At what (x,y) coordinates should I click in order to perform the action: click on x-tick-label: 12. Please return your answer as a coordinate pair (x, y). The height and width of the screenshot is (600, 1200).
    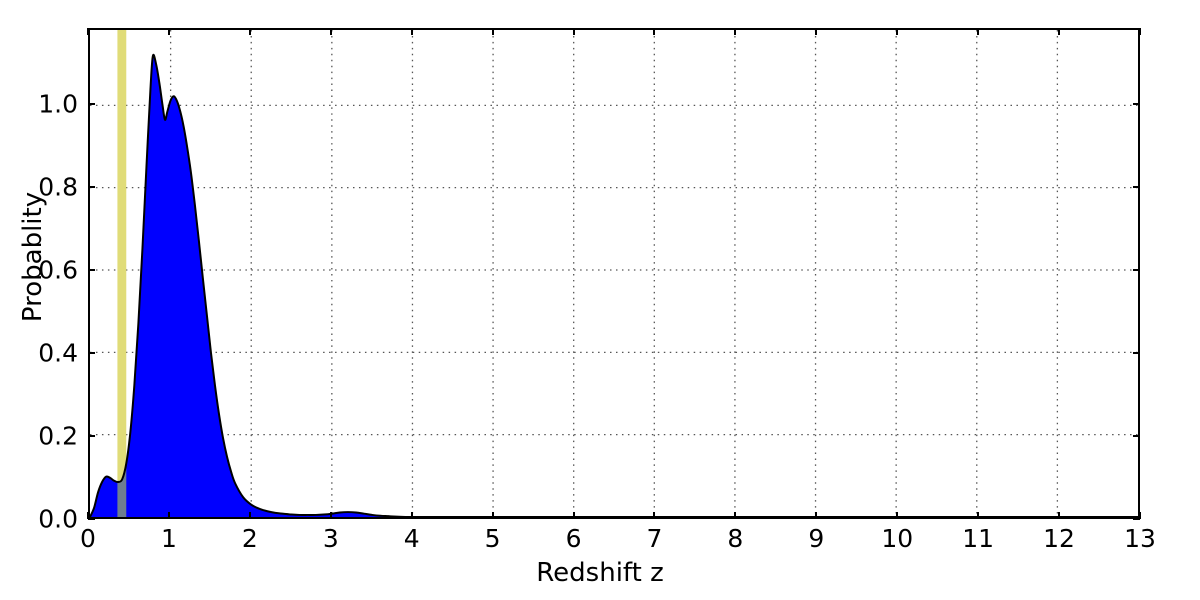
    Looking at the image, I should click on (1059, 538).